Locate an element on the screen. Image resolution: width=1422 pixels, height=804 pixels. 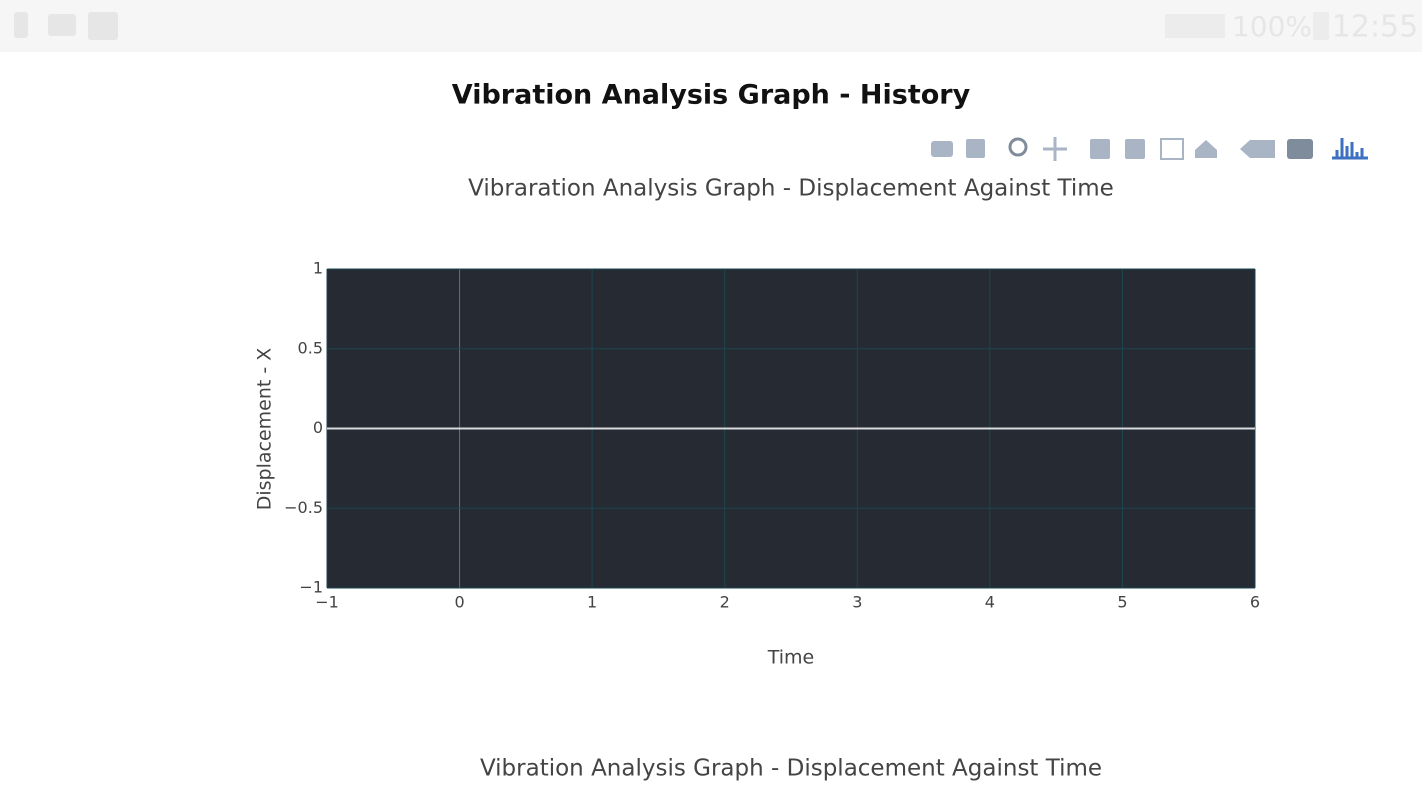
x-tick-label: 5 is located at coordinates (1122, 602).